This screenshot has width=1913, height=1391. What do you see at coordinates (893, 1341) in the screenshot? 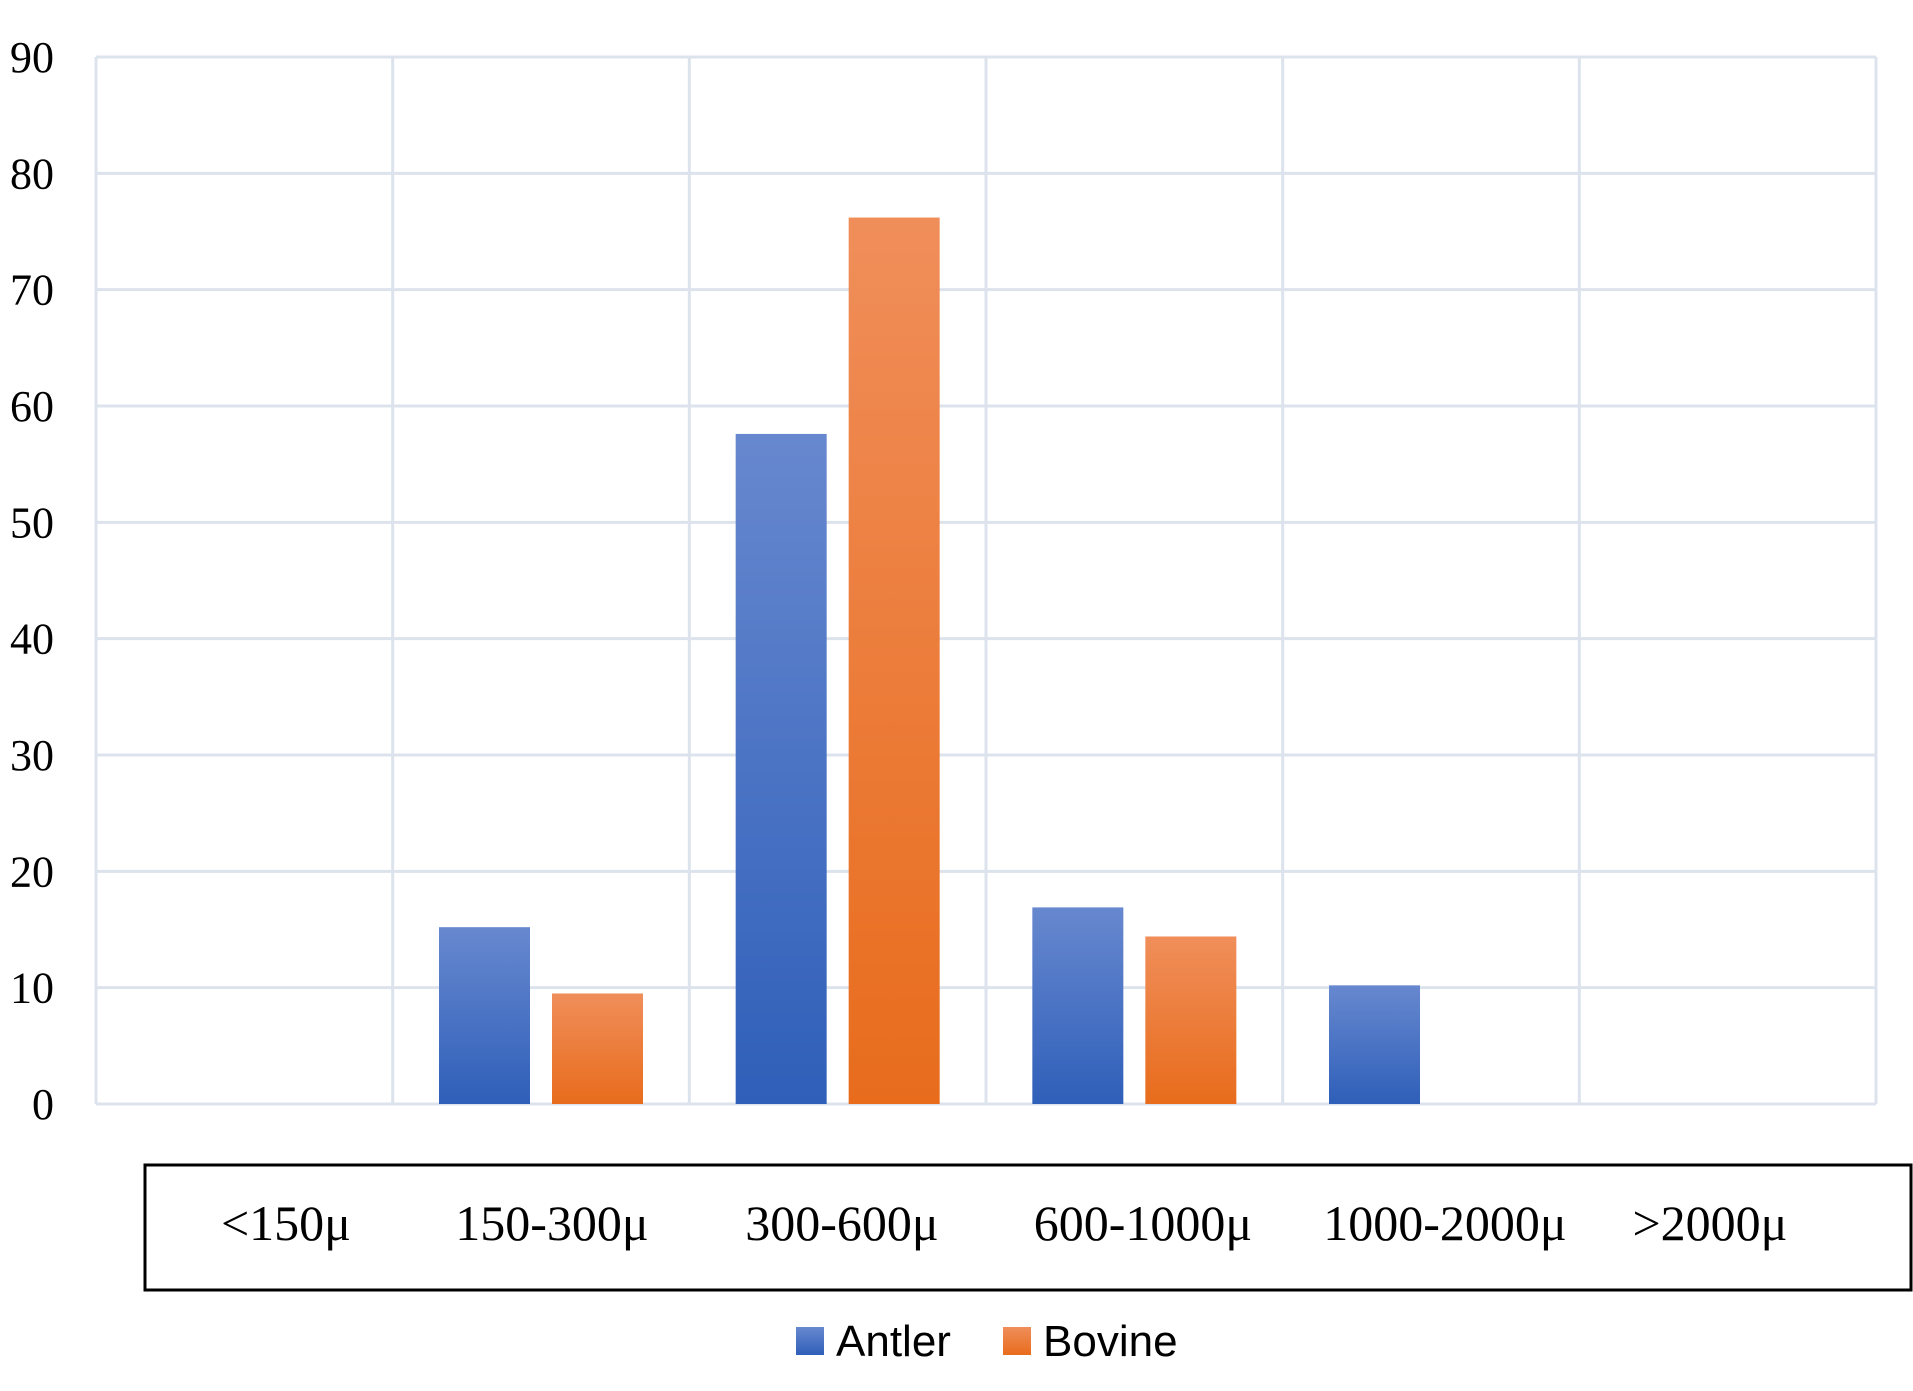
I see `legend-label-antler: Antler` at bounding box center [893, 1341].